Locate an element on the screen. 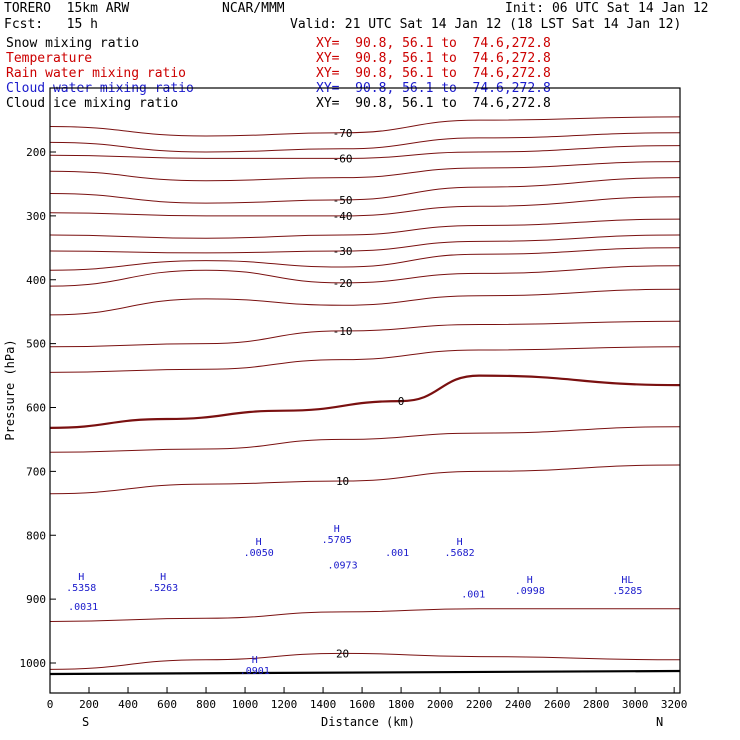  header-left-title: TORERO 15km ARW is located at coordinates (67, 8).